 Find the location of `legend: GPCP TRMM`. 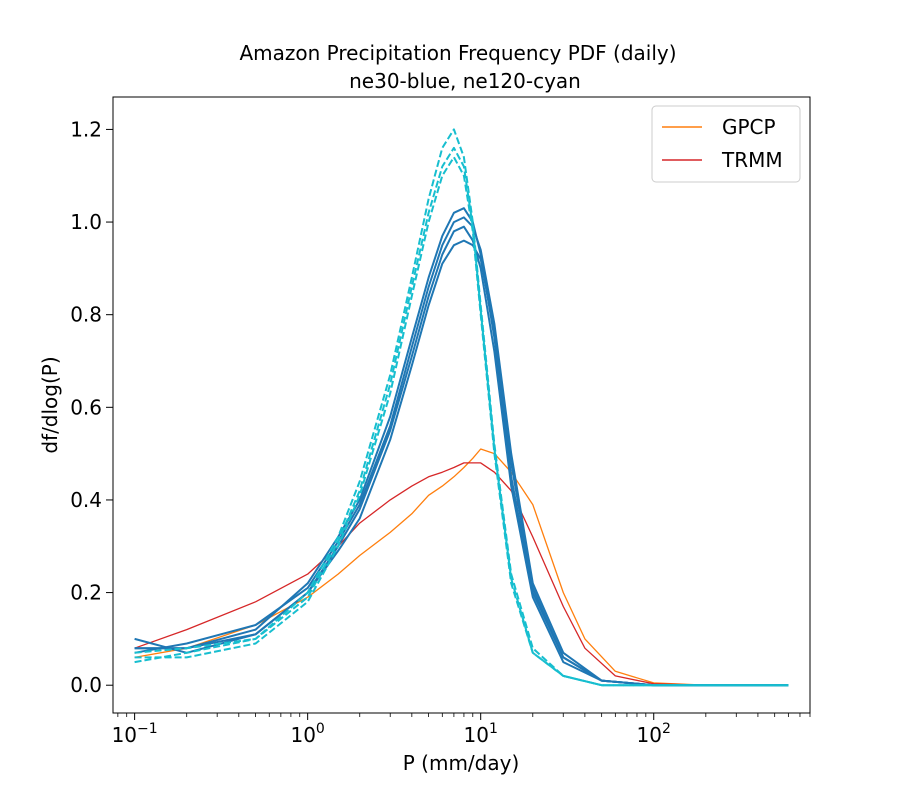

legend: GPCP TRMM is located at coordinates (726, 144).